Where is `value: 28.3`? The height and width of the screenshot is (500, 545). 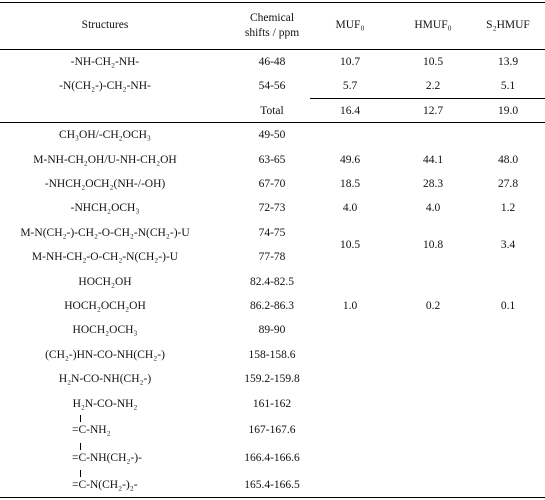 value: 28.3 is located at coordinates (433, 184).